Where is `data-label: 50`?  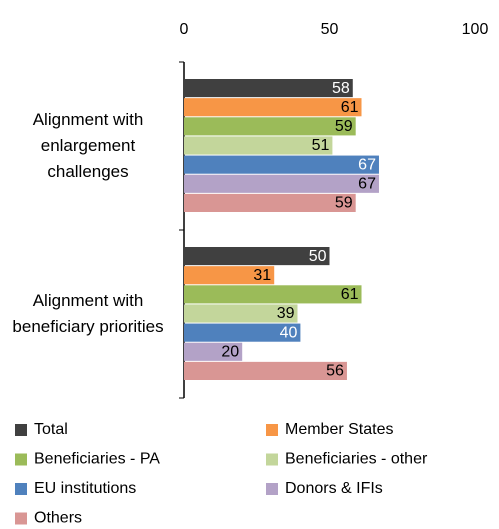
data-label: 50 is located at coordinates (318, 256).